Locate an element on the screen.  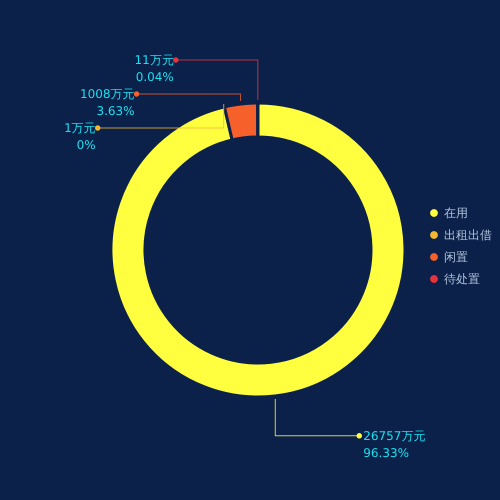
data-label: 11万元 0.04% is located at coordinates (154, 68).